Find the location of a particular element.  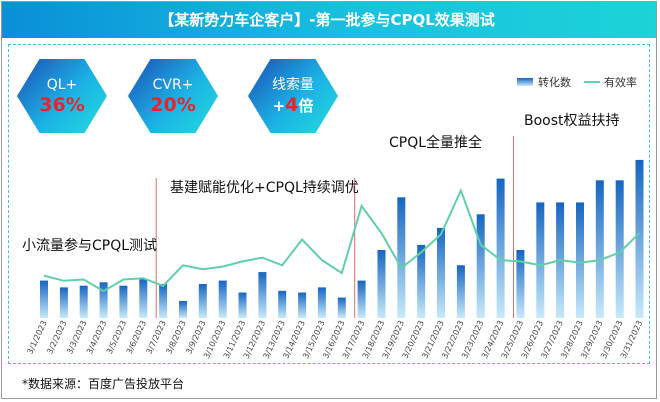

legend-bar-label: 转化数 is located at coordinates (554, 82).